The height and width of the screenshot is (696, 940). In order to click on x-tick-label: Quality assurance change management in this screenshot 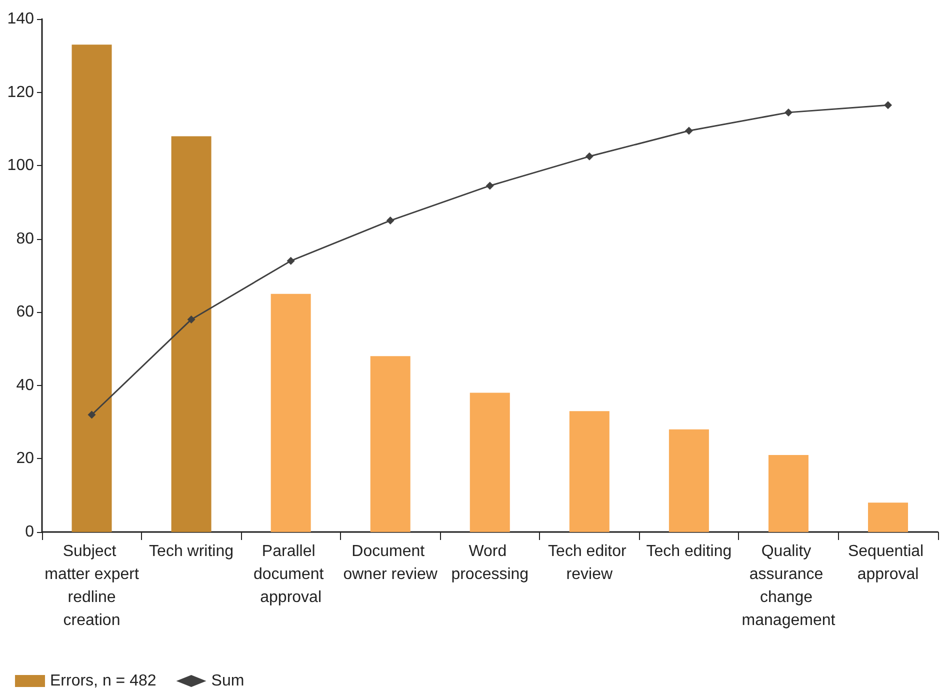, I will do `click(789, 586)`.